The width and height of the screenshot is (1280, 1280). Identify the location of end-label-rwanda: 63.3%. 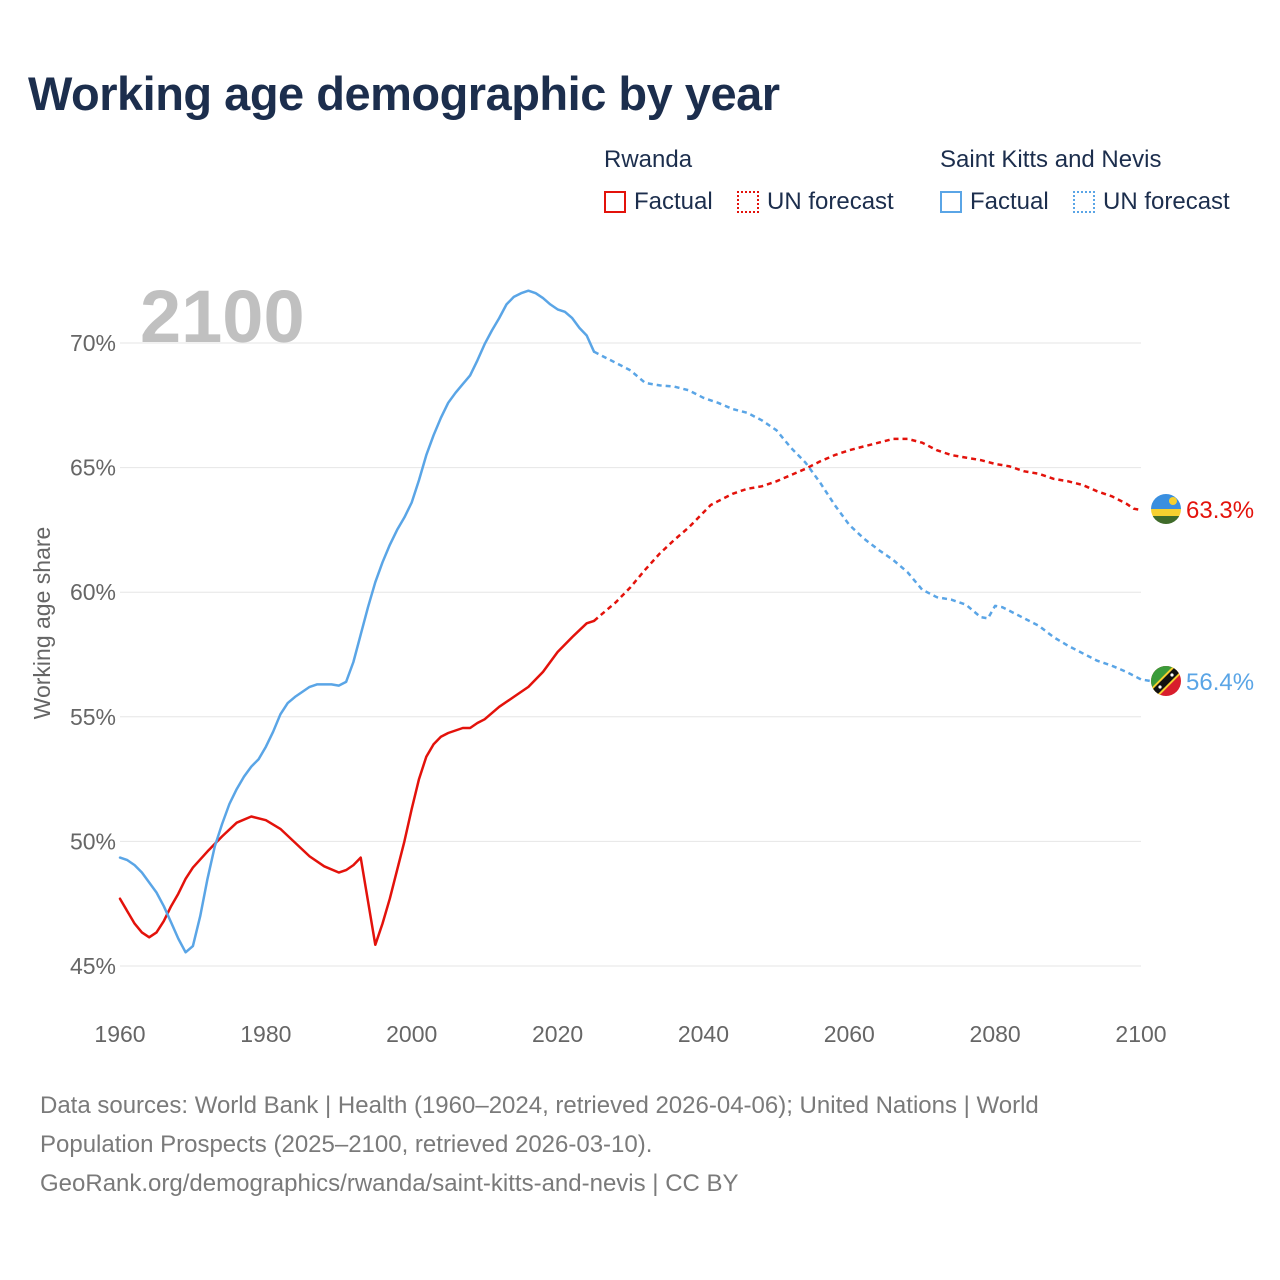
(1220, 510).